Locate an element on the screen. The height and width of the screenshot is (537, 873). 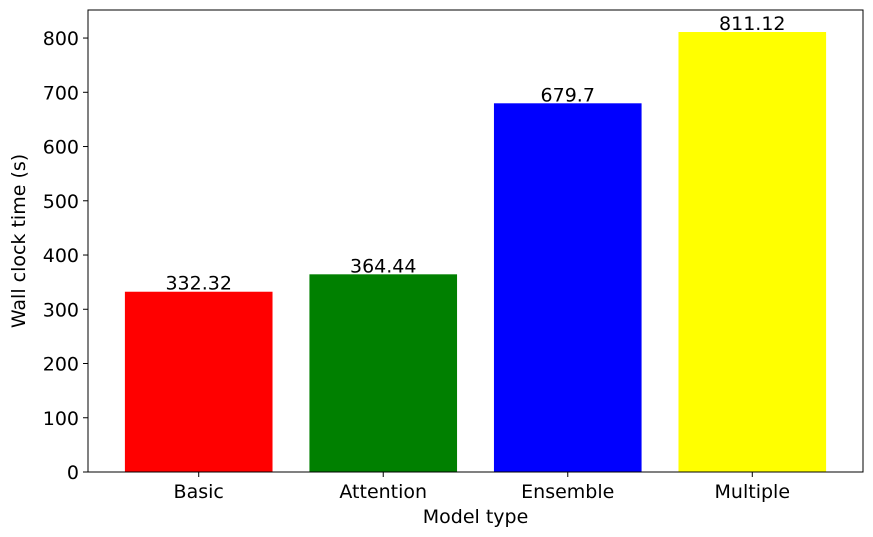
bar-value-label: 364.44 is located at coordinates (383, 266).